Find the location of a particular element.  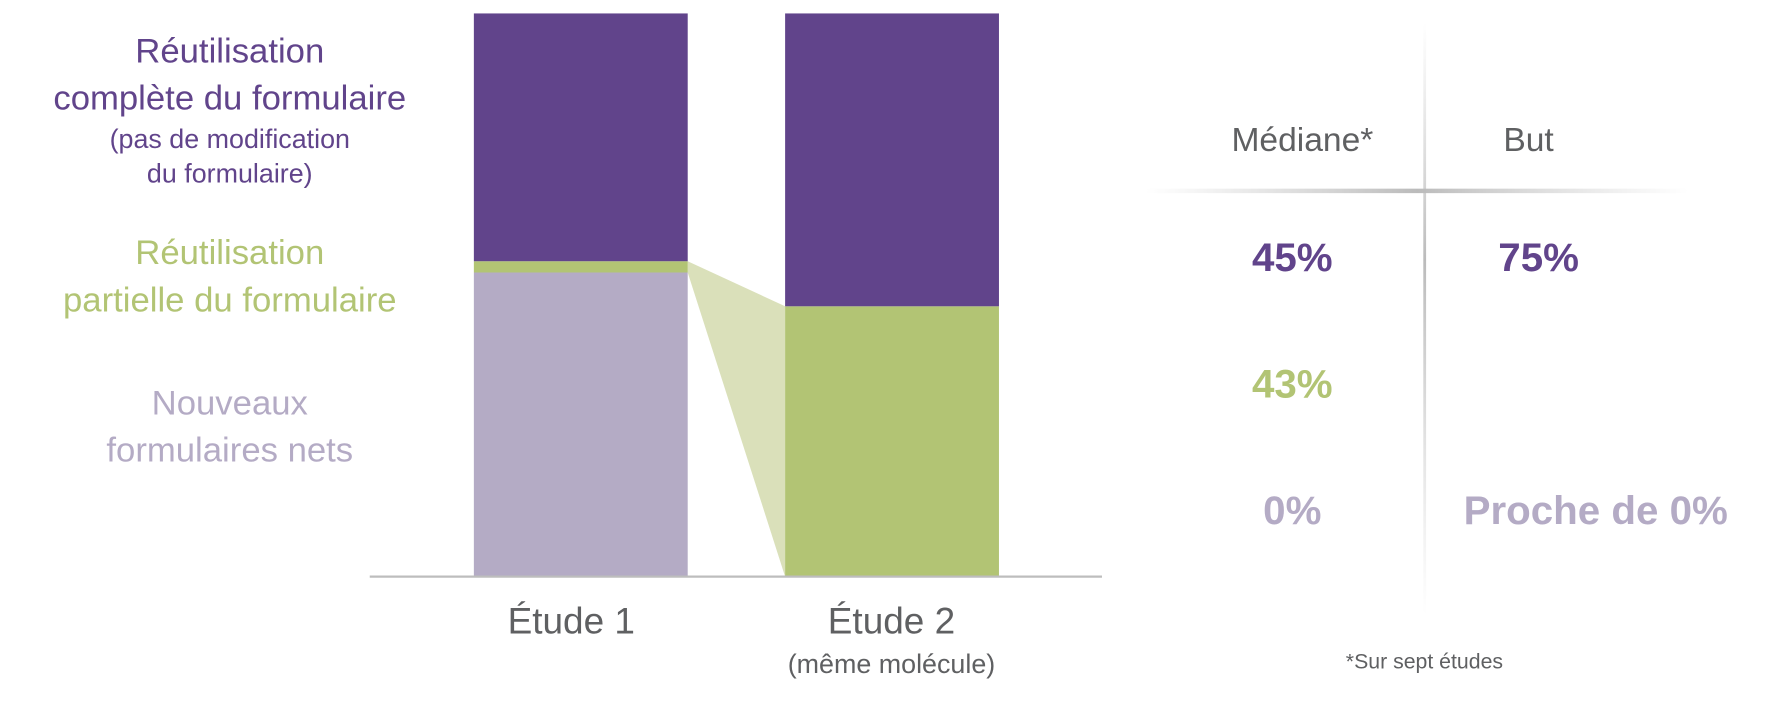

header-goal: But is located at coordinates (1528, 140).